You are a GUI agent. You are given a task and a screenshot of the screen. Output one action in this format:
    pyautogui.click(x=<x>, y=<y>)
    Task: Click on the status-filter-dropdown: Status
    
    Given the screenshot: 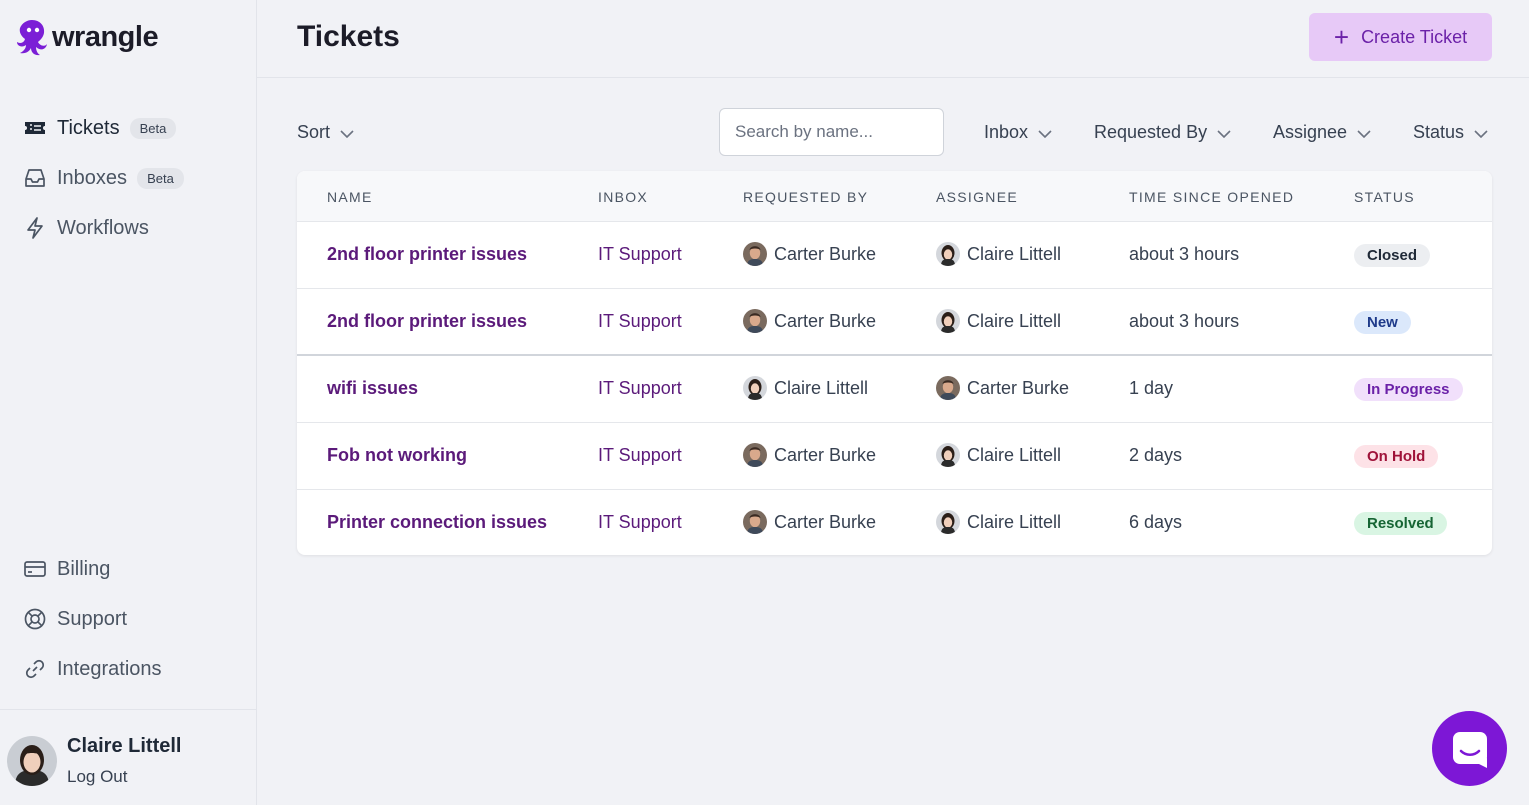 What is the action you would take?
    pyautogui.click(x=1450, y=132)
    